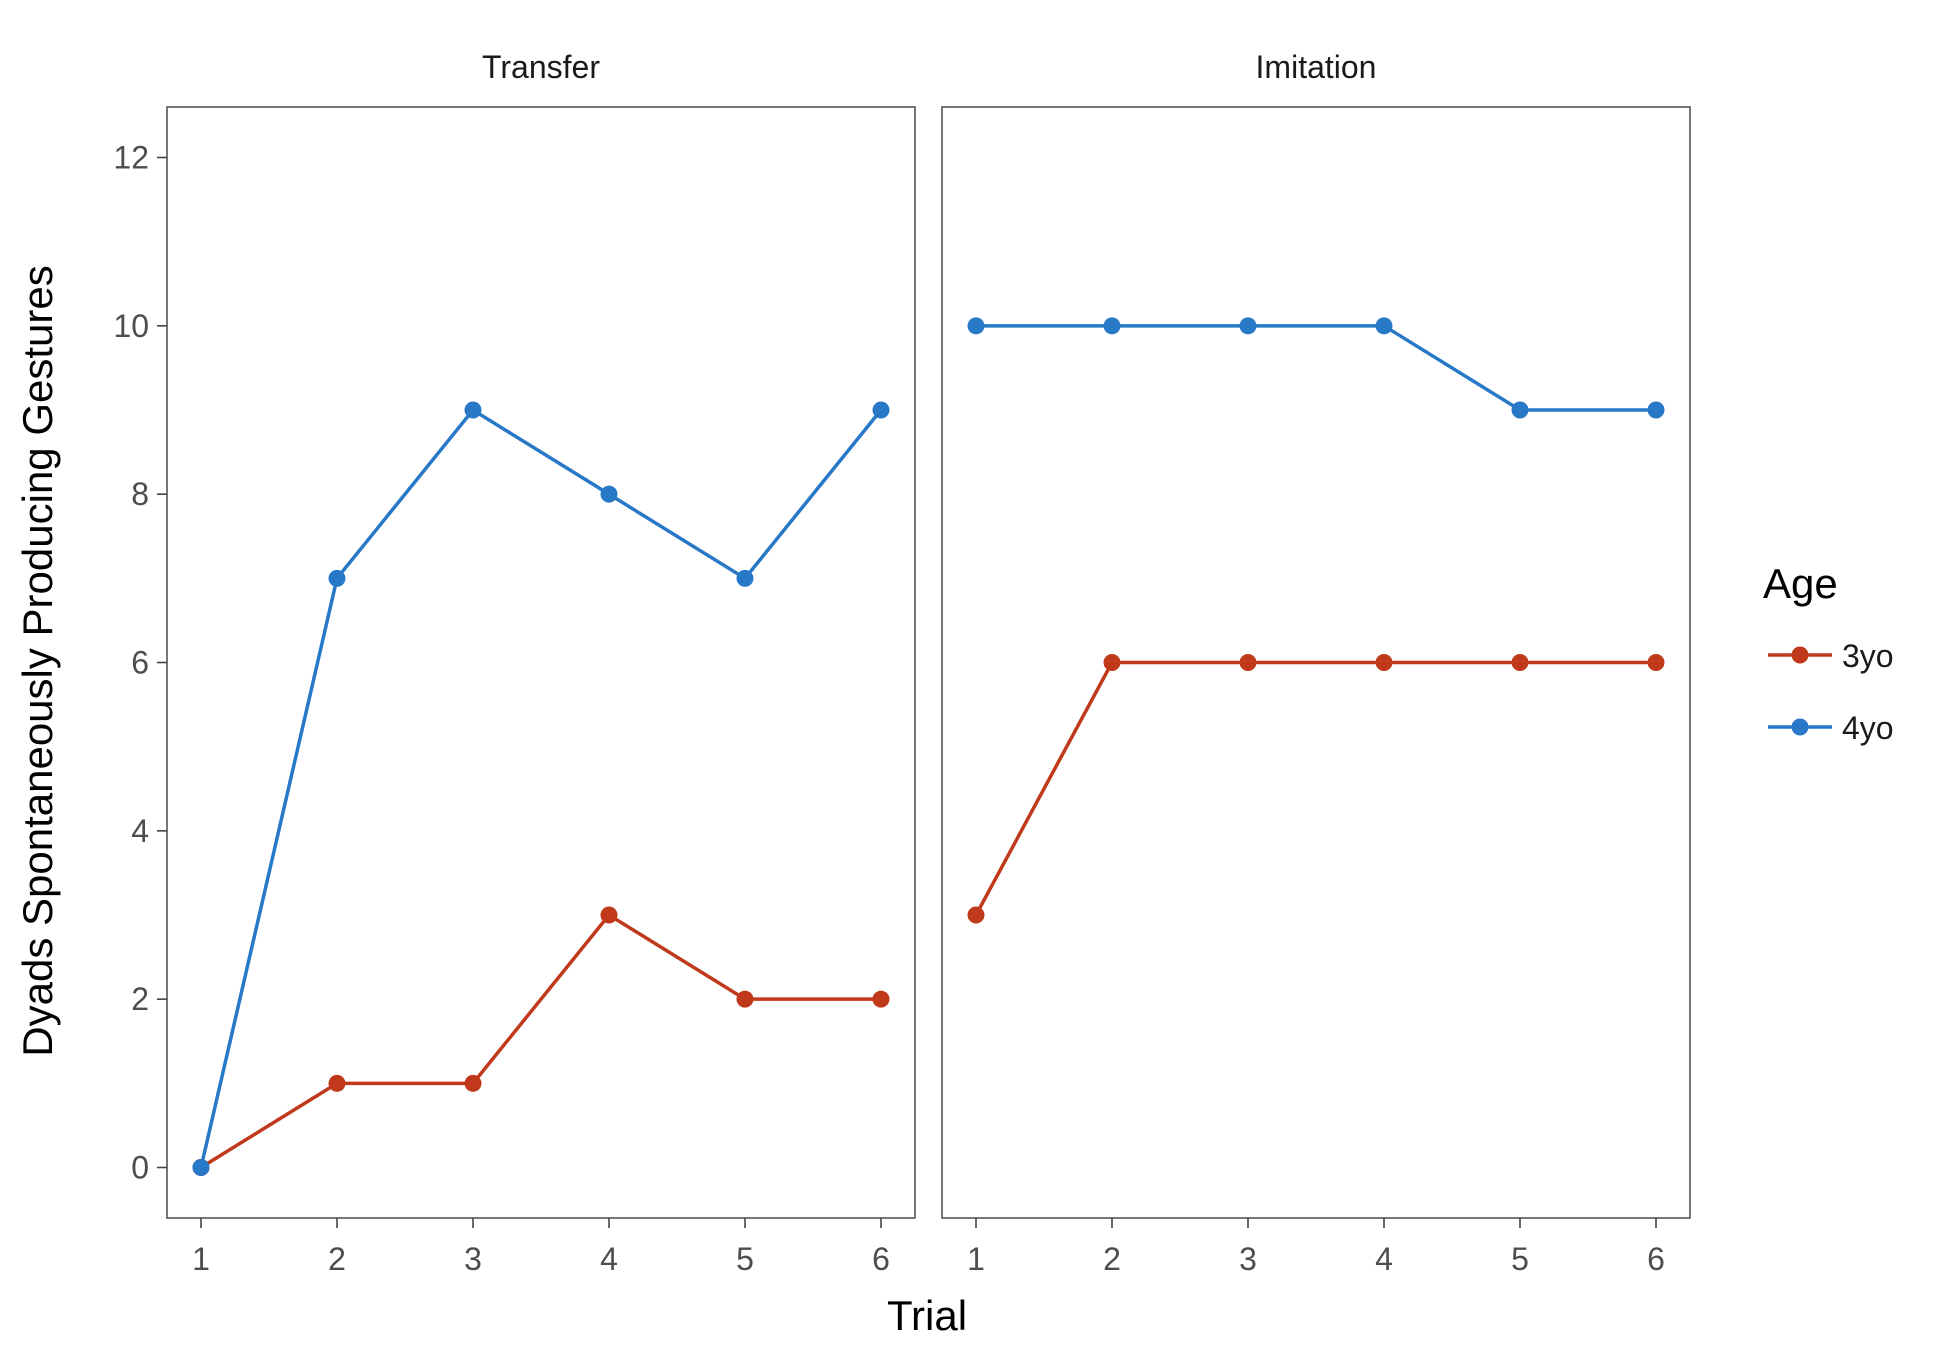 The width and height of the screenshot is (1950, 1350). Describe the element at coordinates (541, 67) in the screenshot. I see `facet-strip-label: Transfer` at that location.